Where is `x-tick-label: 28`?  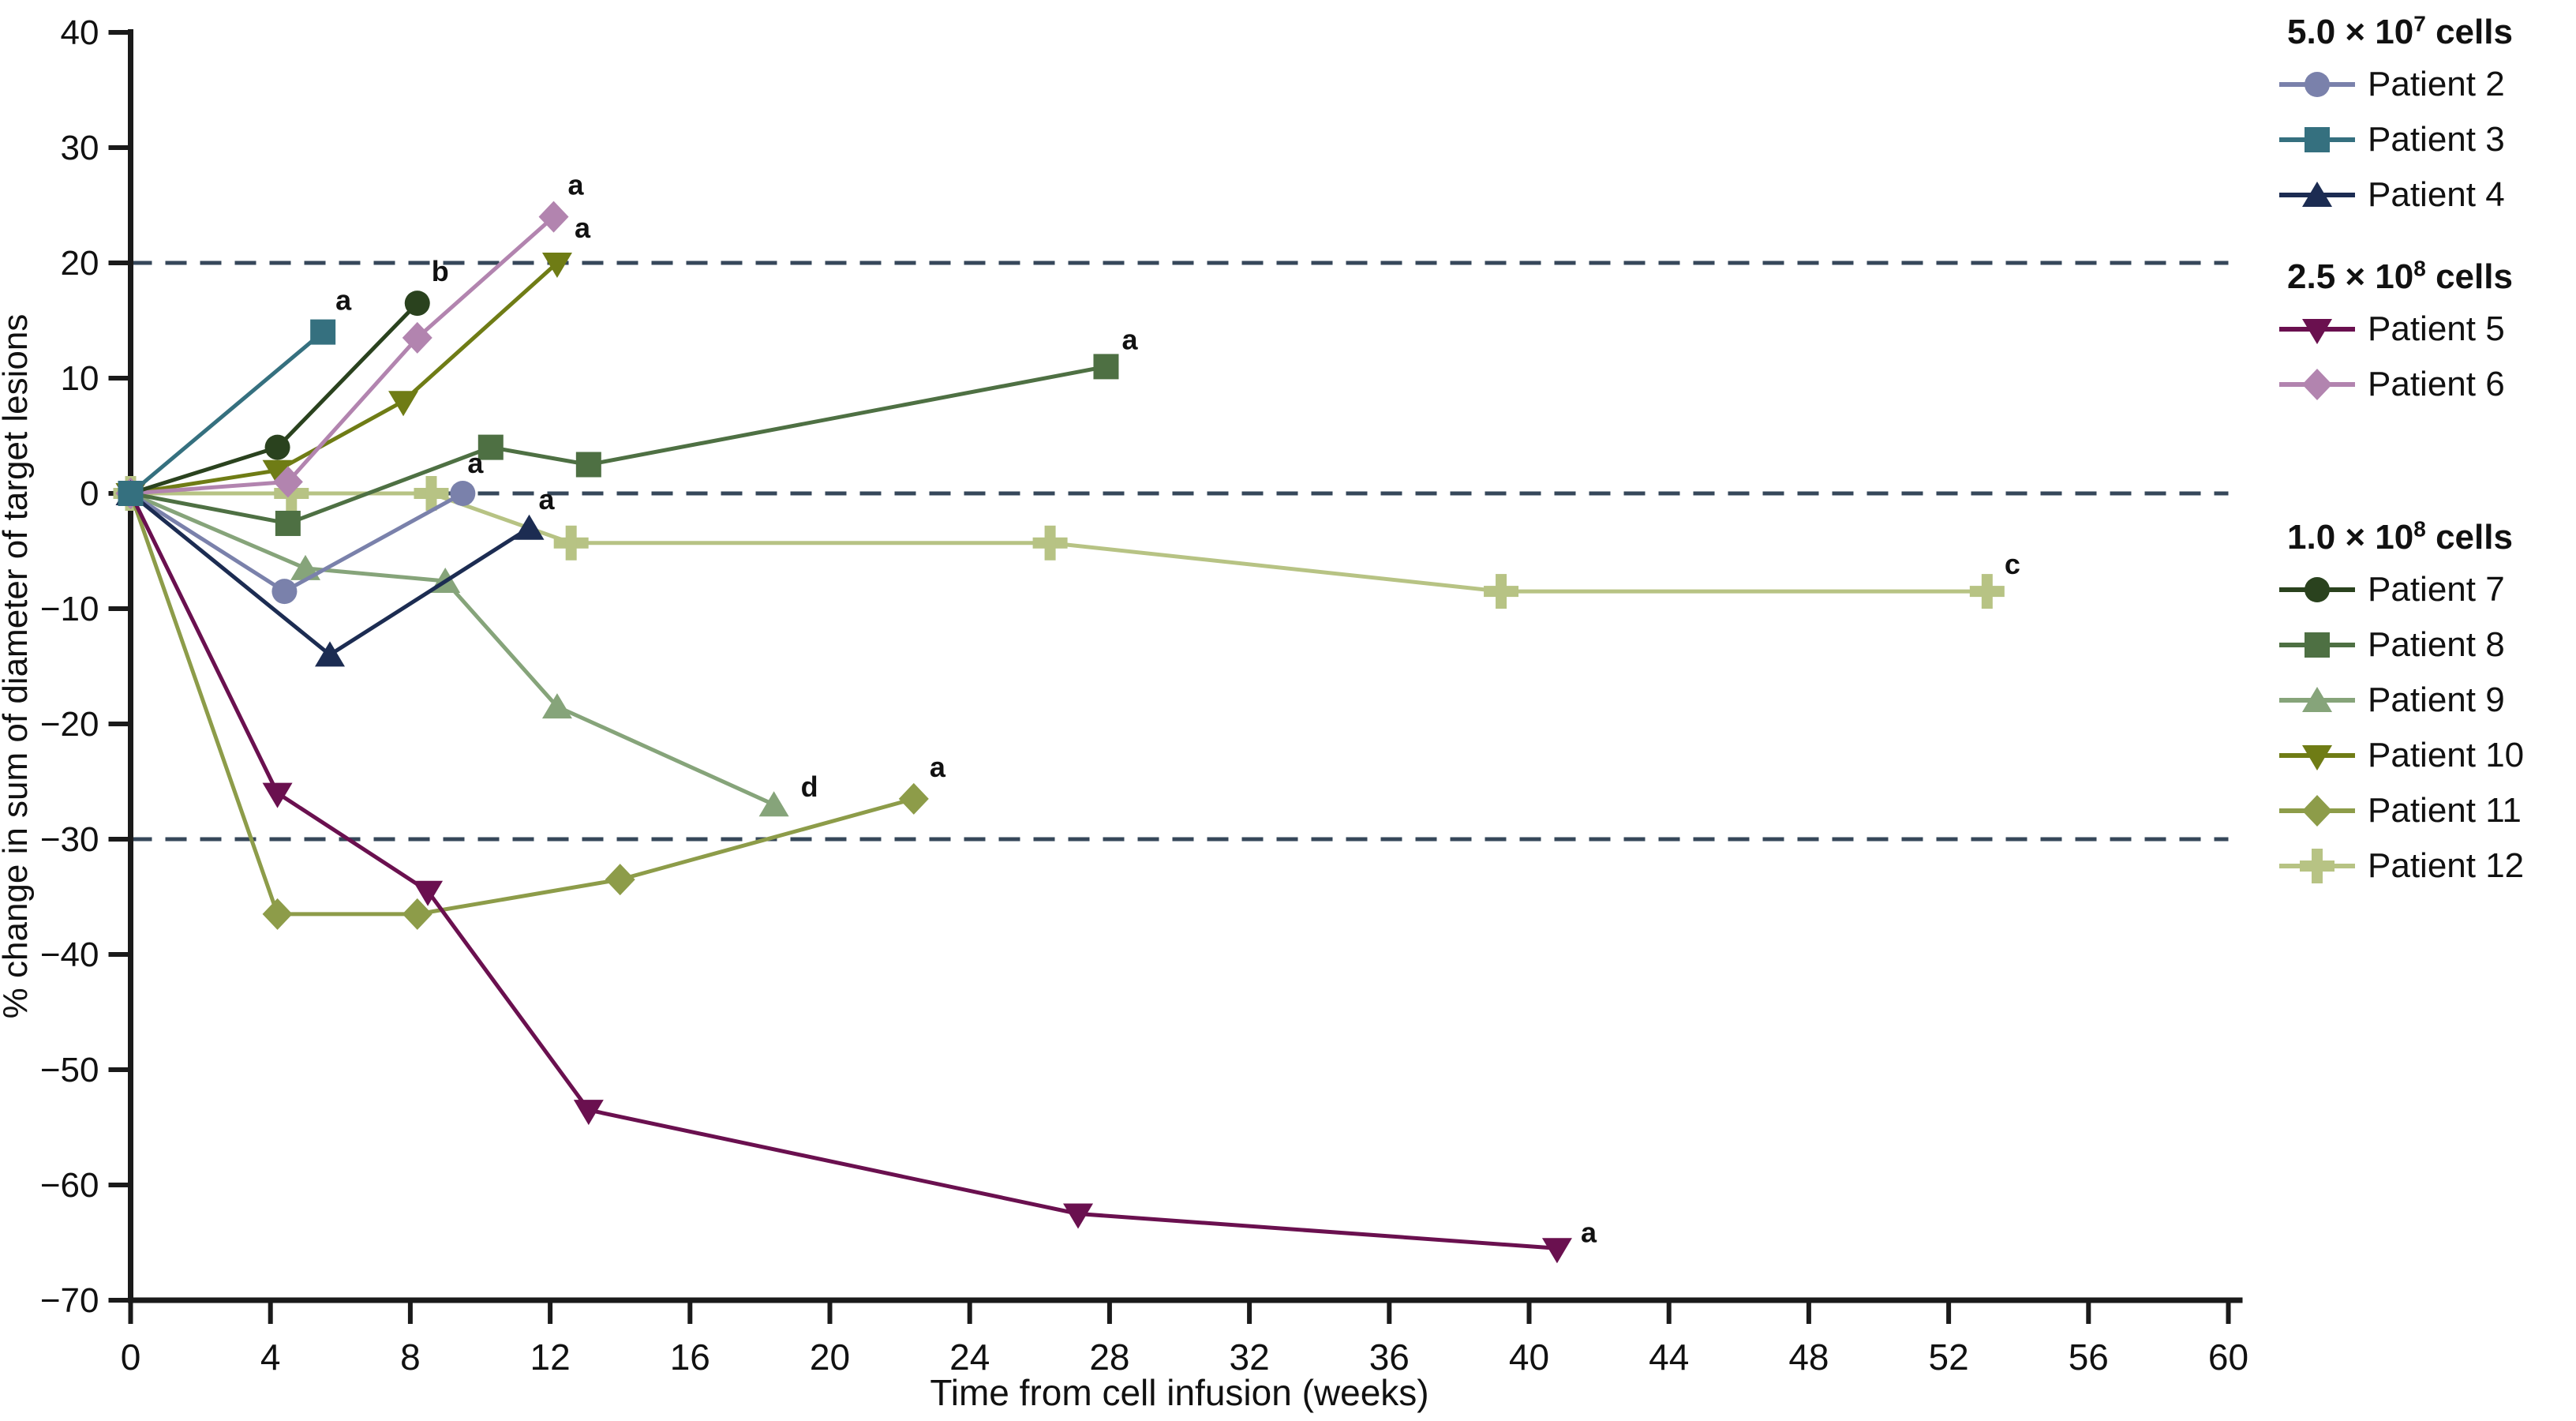
x-tick-label: 28 is located at coordinates (1109, 1357).